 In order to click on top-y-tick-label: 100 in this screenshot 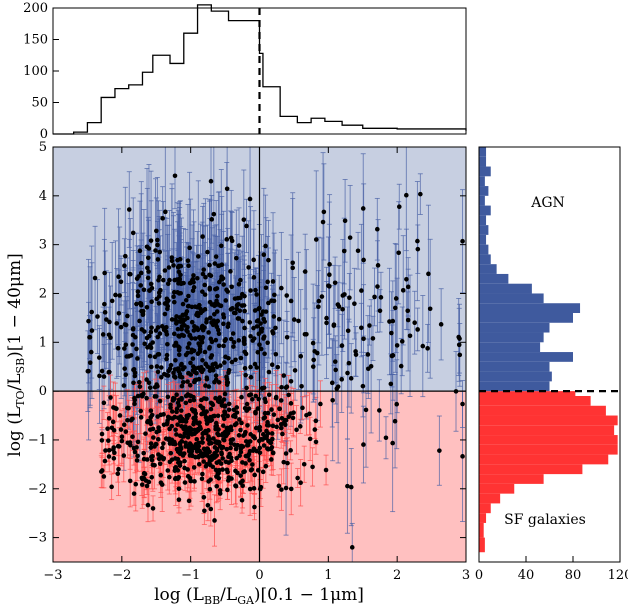, I will do `click(35, 71)`.